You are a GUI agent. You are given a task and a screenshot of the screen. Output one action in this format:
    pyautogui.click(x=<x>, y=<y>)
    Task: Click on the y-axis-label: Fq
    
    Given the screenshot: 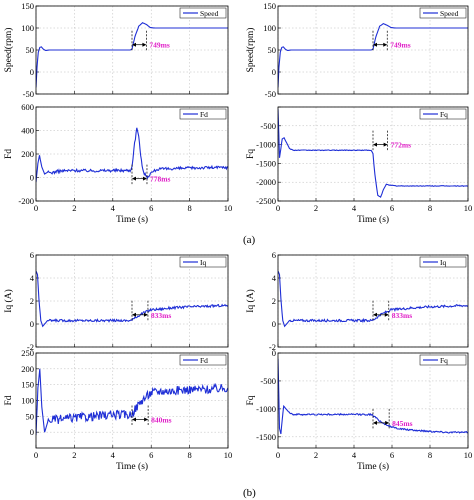 What is the action you would take?
    pyautogui.click(x=251, y=154)
    